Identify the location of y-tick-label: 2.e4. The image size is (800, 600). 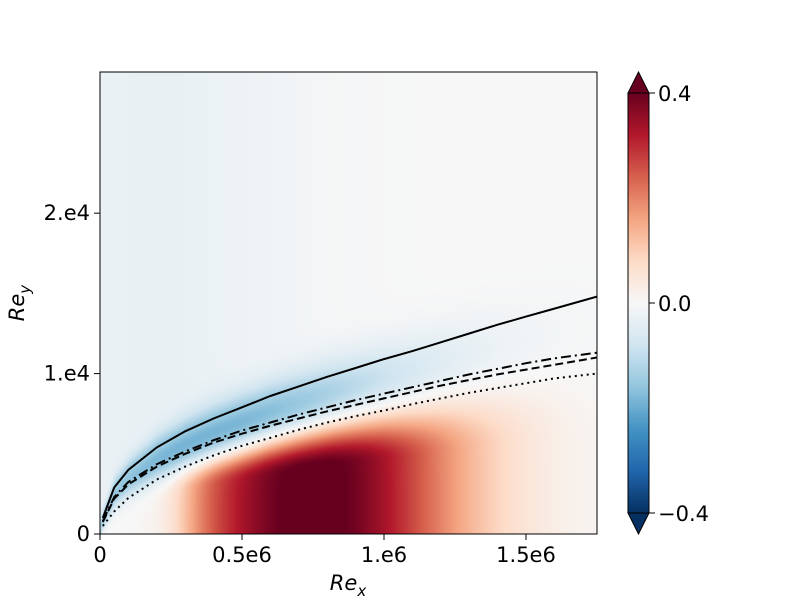
(67, 213).